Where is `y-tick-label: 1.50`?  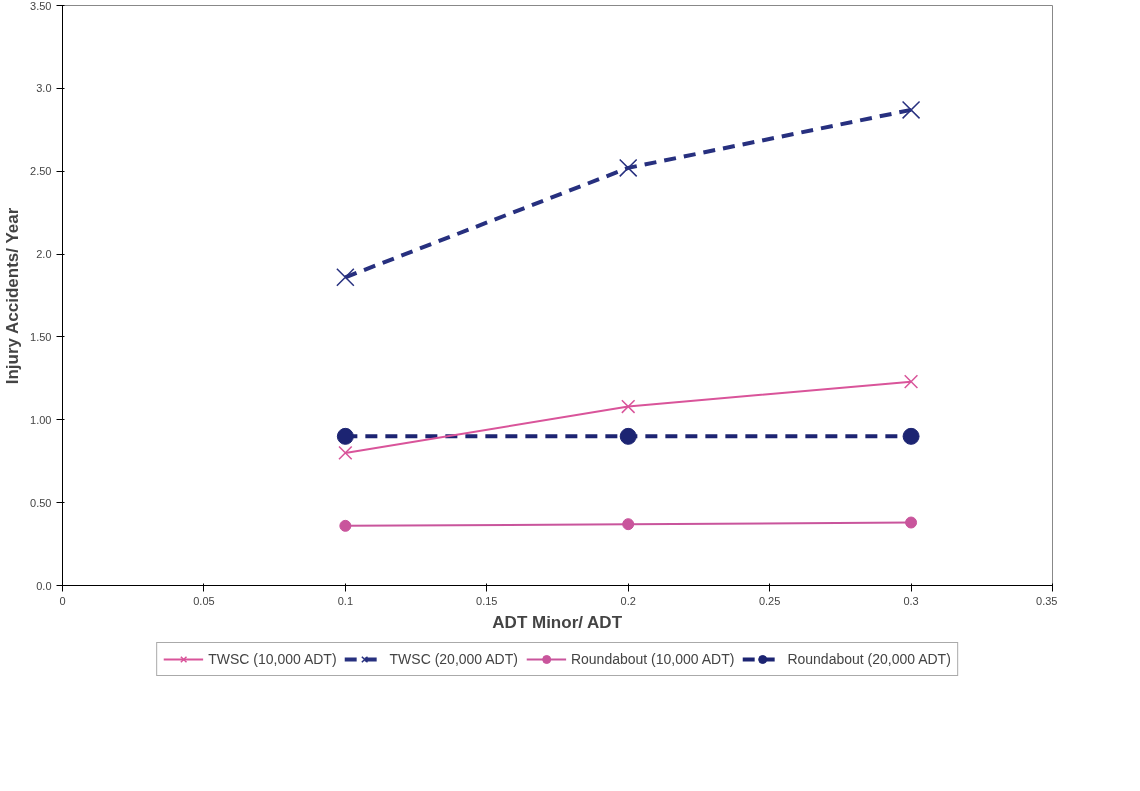
y-tick-label: 1.50 is located at coordinates (41, 336).